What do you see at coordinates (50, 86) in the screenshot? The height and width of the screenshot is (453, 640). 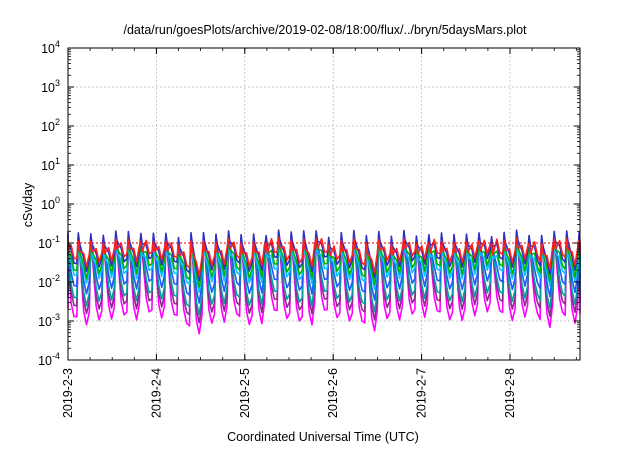 I see `y-tick-label: 10³` at bounding box center [50, 86].